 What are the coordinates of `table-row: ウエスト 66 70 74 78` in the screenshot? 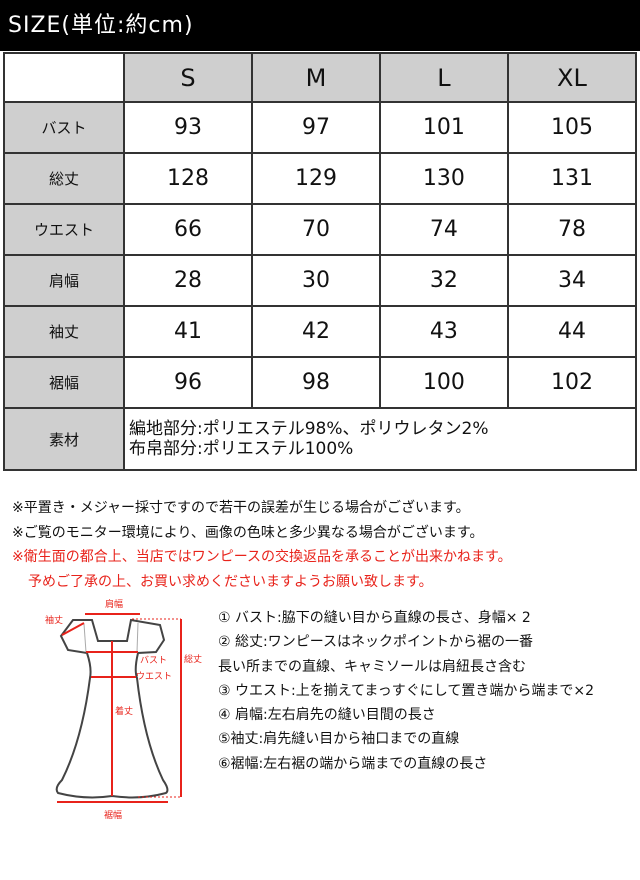 It's located at (320, 229).